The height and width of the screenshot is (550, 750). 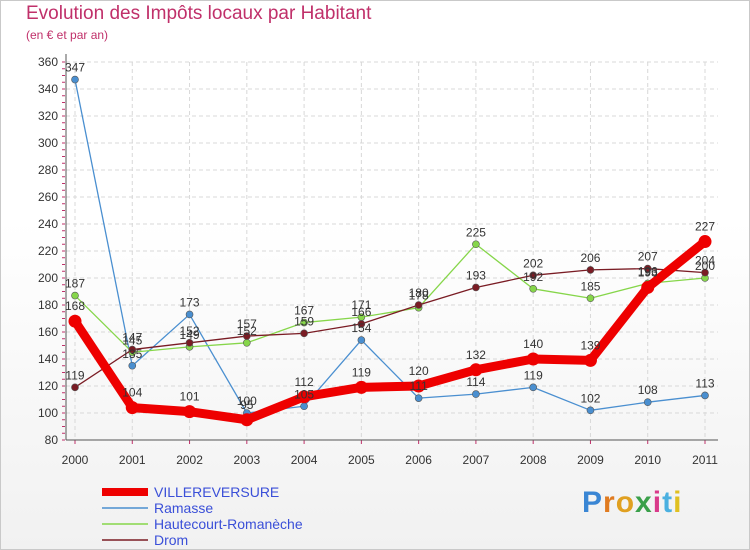 I want to click on data-label-villereversure: 140, so click(x=533, y=344).